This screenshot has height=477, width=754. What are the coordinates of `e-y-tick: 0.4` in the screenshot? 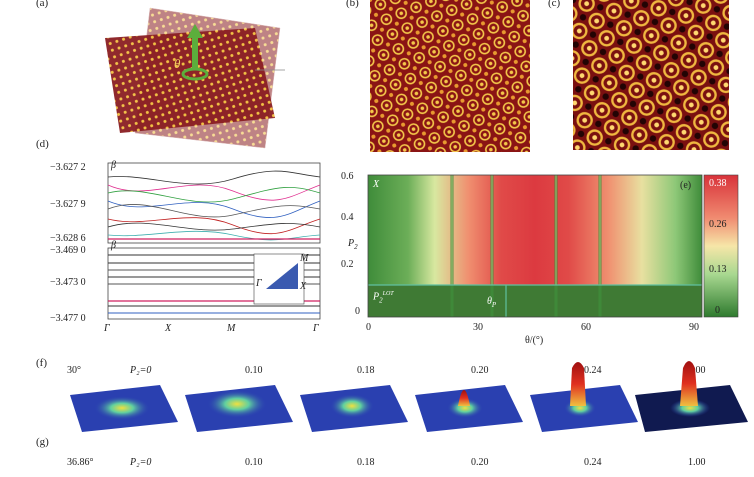 It's located at (347, 217).